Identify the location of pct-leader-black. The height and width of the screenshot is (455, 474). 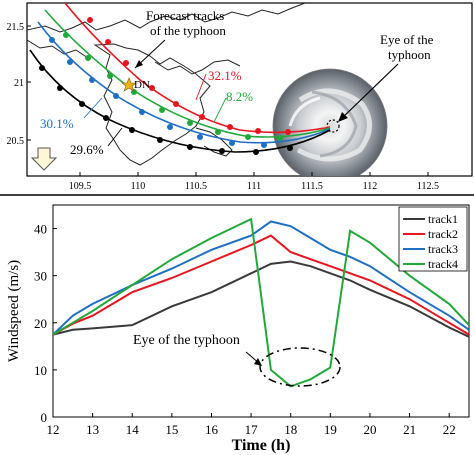
(115, 137).